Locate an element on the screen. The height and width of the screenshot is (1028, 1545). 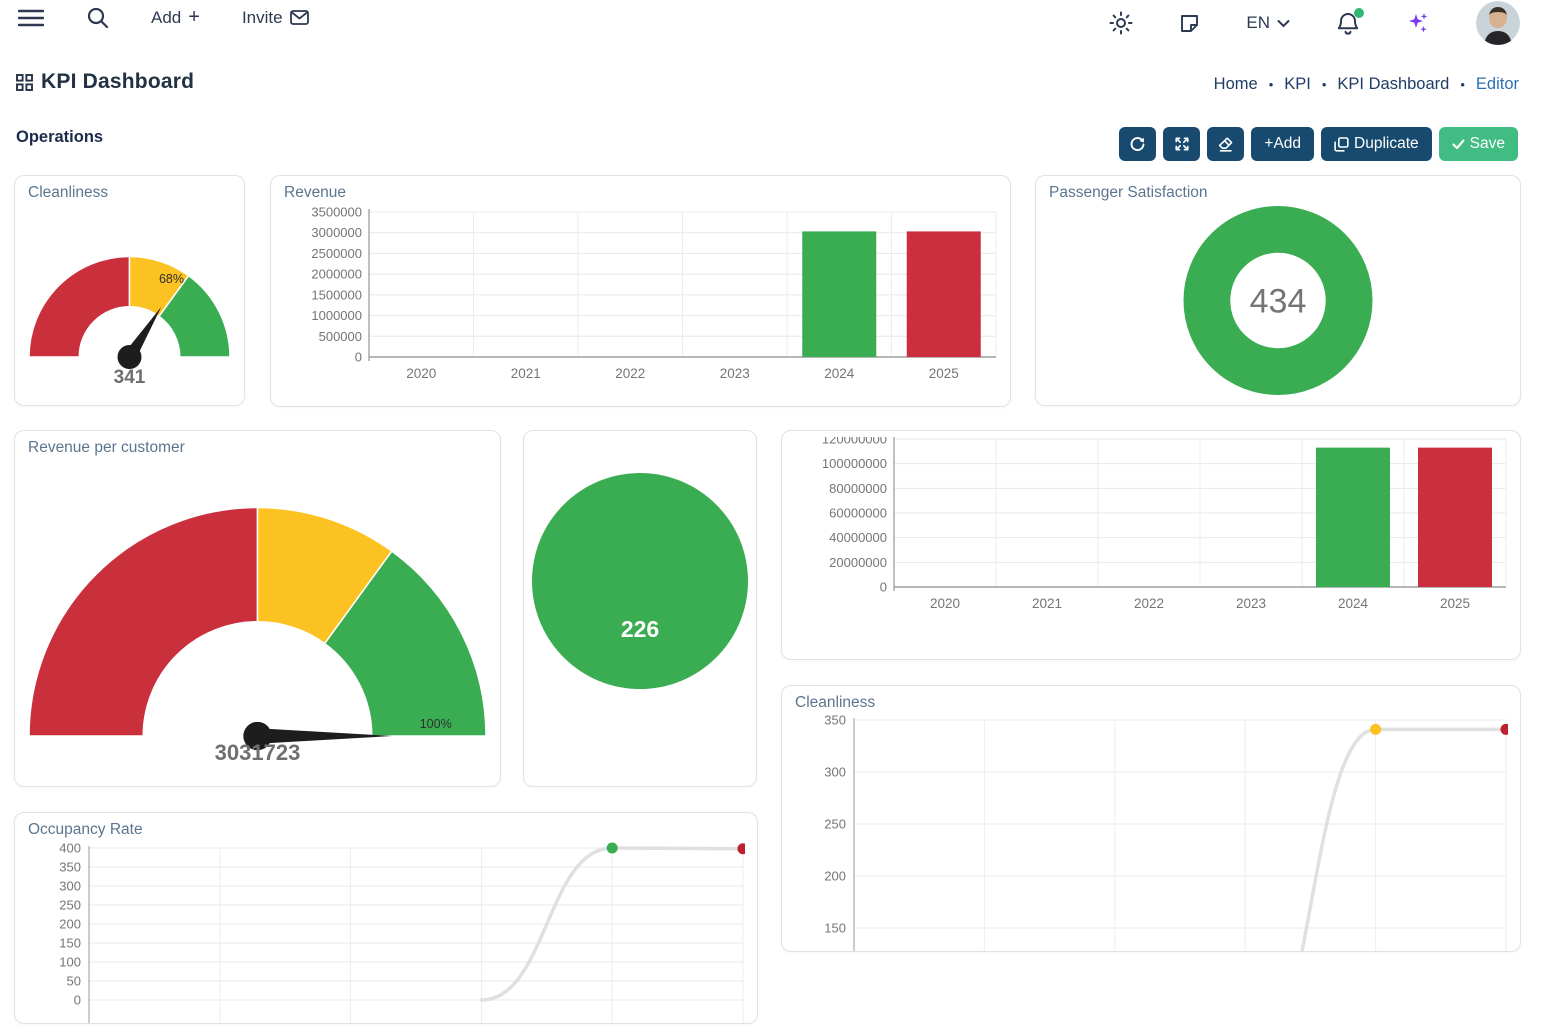
svg-text: 341 is located at coordinates (130, 377).